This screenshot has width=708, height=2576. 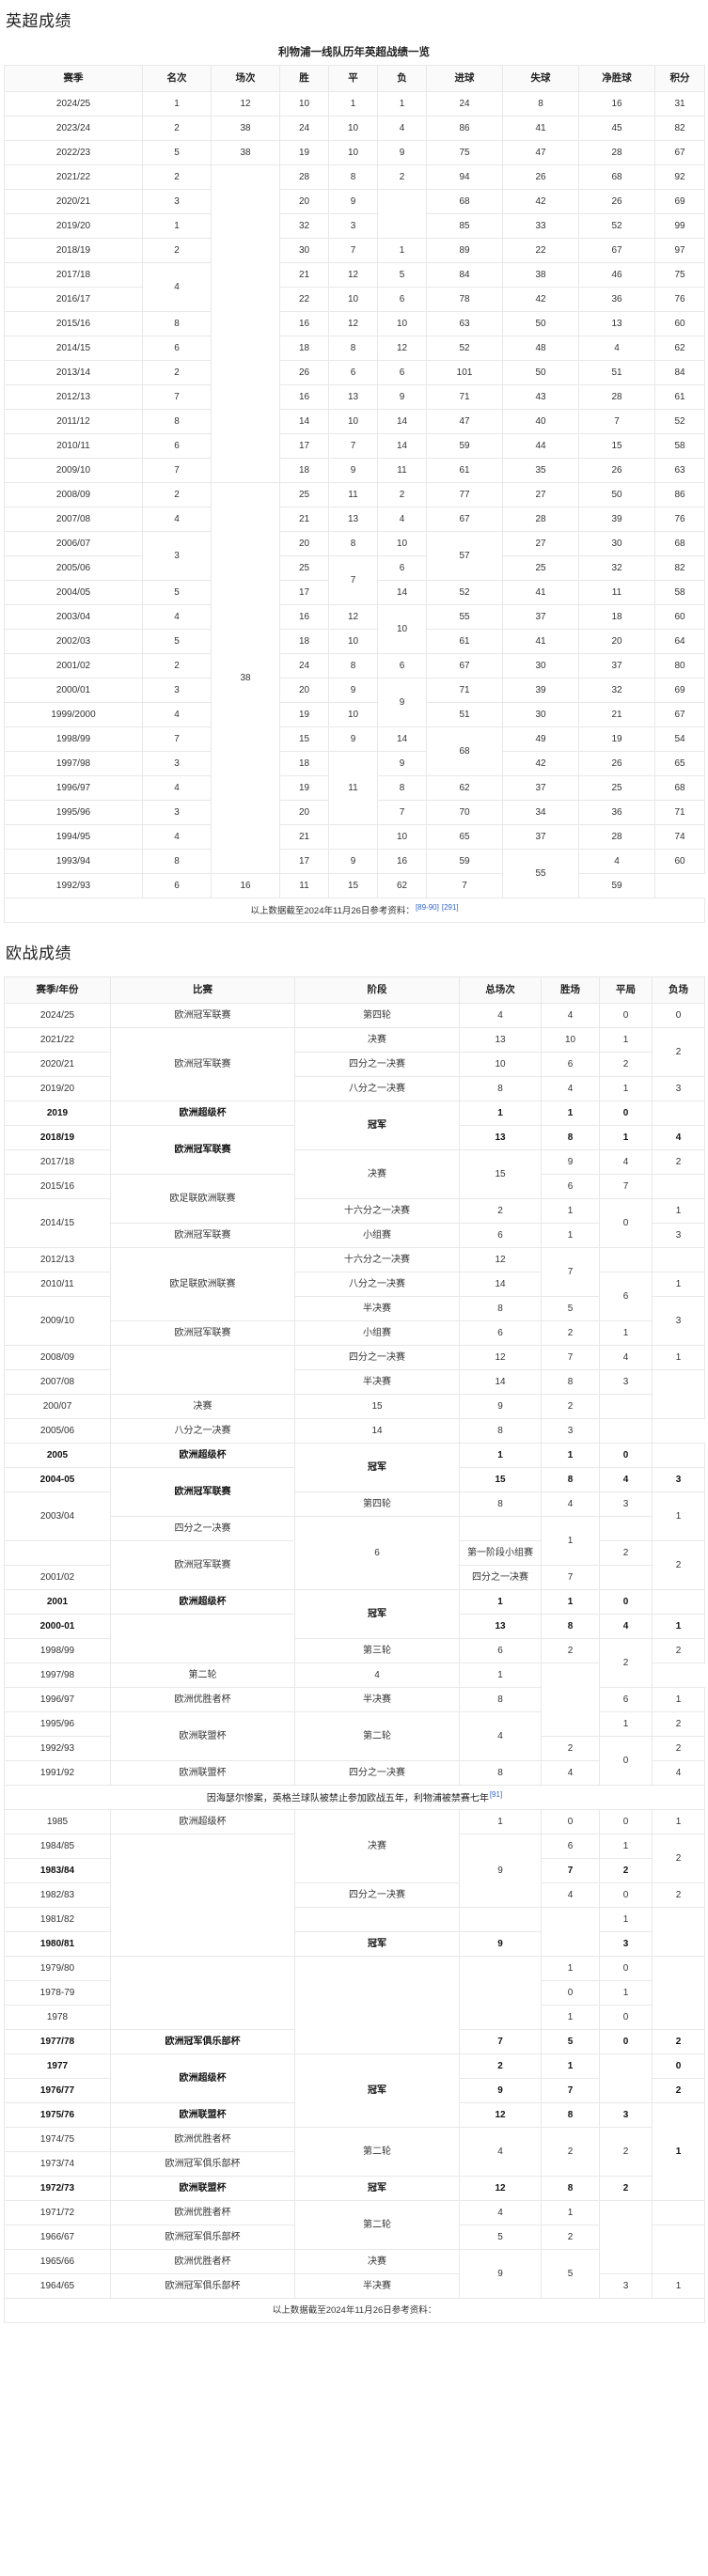 What do you see at coordinates (177, 397) in the screenshot?
I see `cell-rank: 7` at bounding box center [177, 397].